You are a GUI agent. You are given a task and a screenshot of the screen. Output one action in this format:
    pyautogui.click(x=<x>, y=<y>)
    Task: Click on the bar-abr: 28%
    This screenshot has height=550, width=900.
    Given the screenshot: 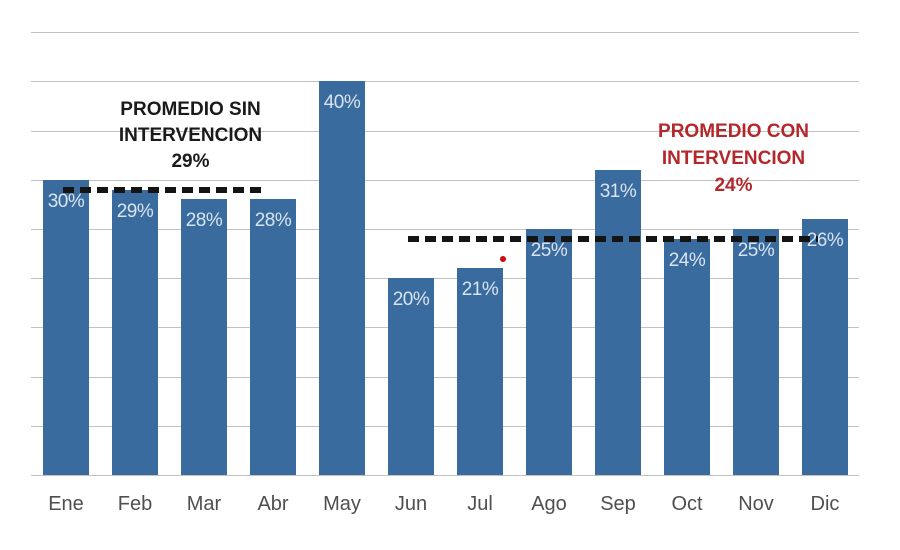 What is the action you would take?
    pyautogui.click(x=273, y=337)
    